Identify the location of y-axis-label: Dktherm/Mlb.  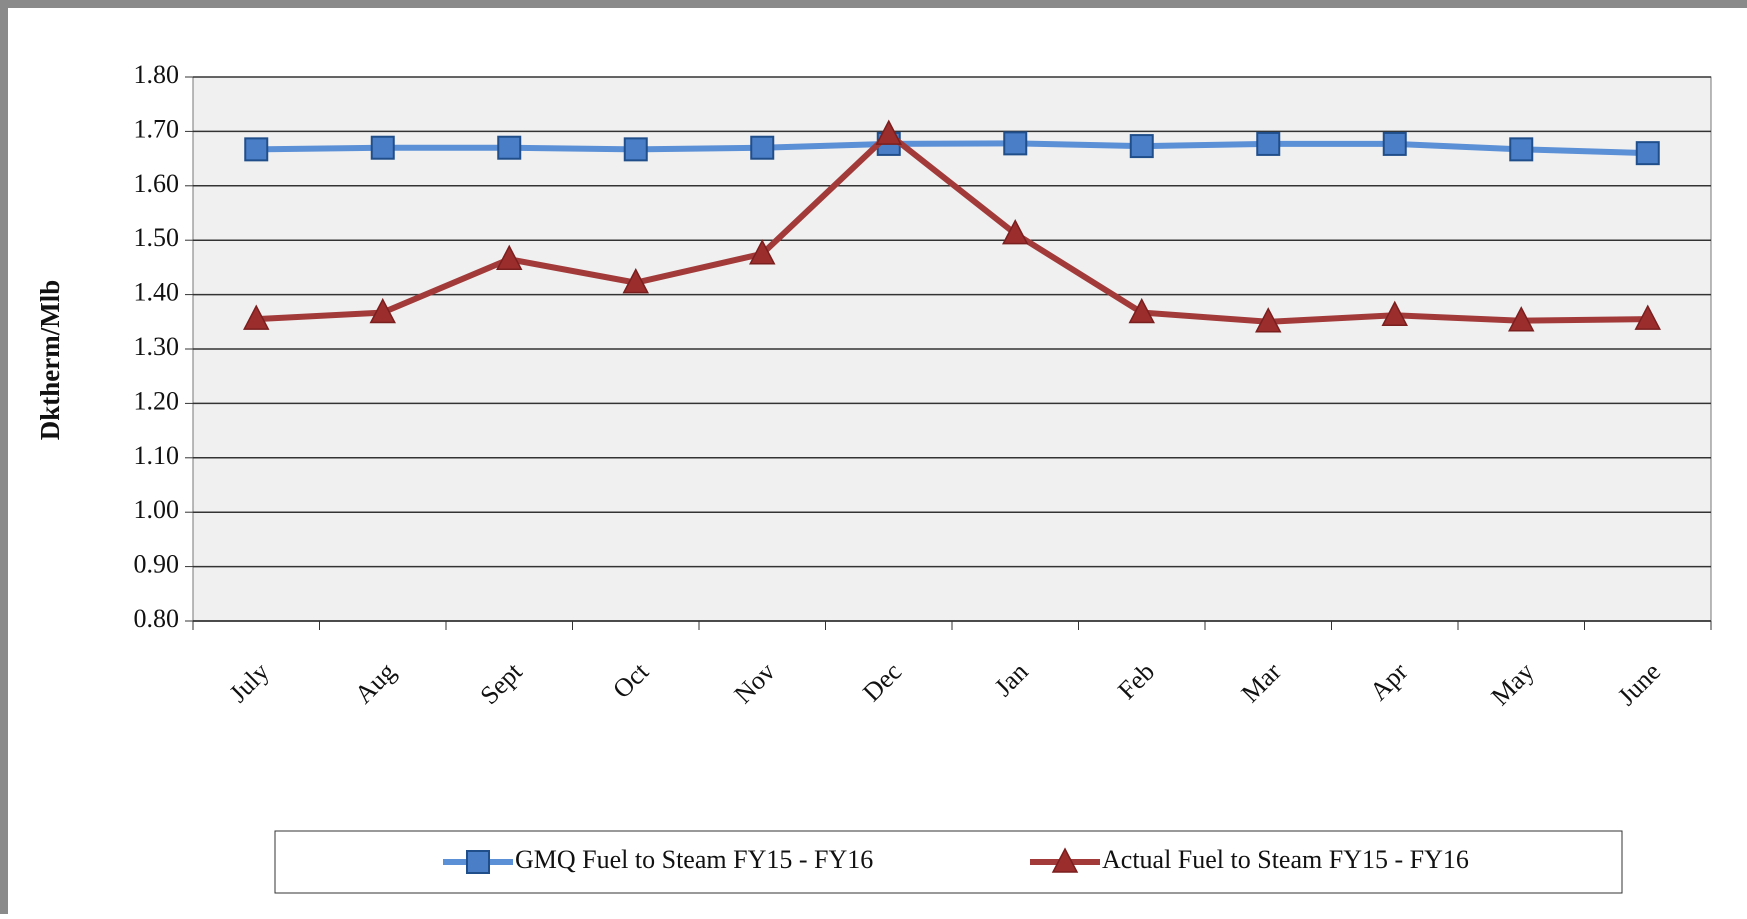
(50, 360).